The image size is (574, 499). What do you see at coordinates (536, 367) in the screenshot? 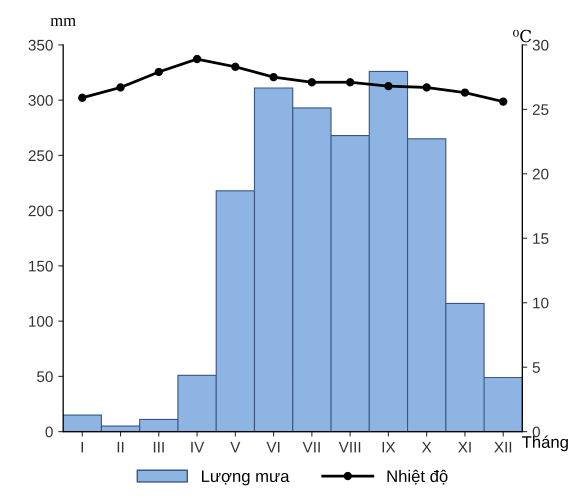
I see `y2-tick-label: 5` at bounding box center [536, 367].